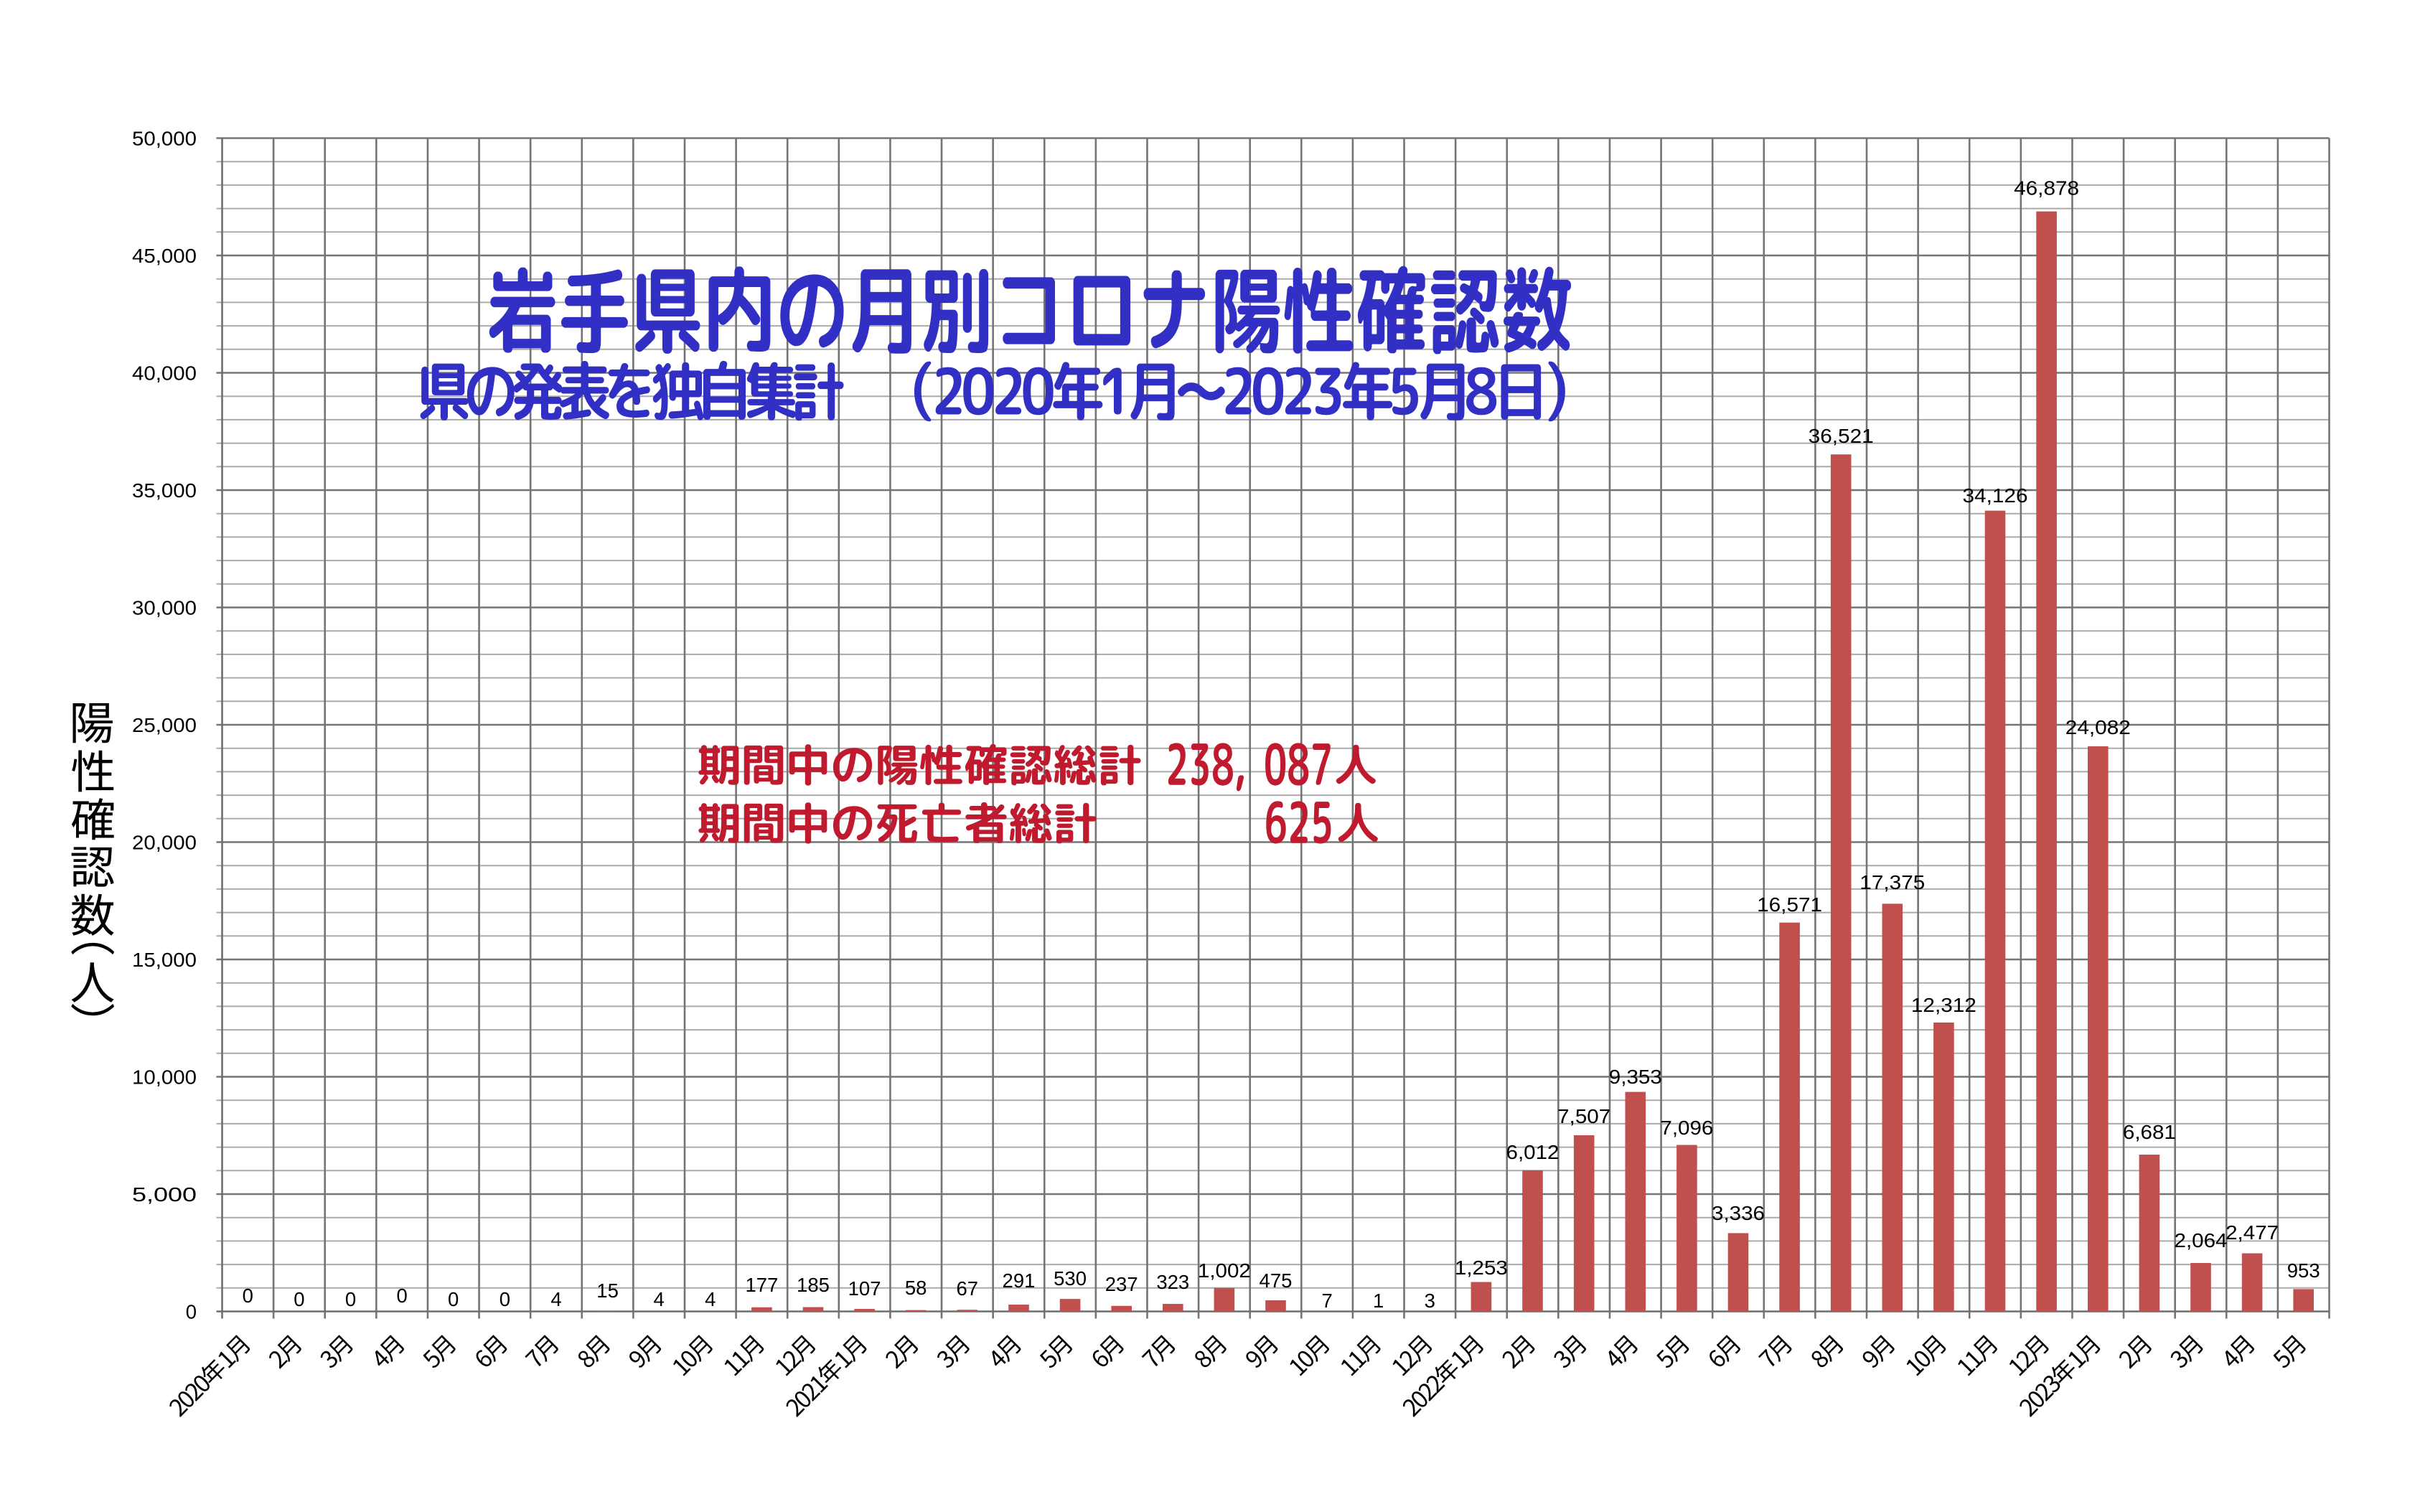 The height and width of the screenshot is (1512, 2420). What do you see at coordinates (762, 1285) in the screenshot?
I see `svg-text: 177` at bounding box center [762, 1285].